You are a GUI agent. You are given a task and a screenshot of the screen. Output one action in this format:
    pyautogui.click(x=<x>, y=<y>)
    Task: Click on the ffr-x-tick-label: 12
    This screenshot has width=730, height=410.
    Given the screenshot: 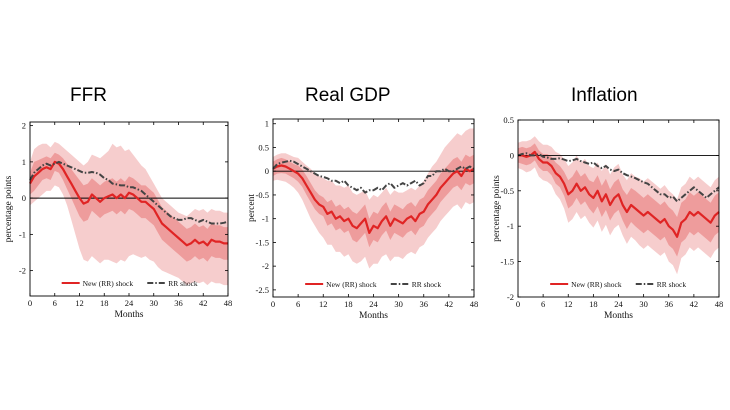 What is the action you would take?
    pyautogui.click(x=79, y=303)
    